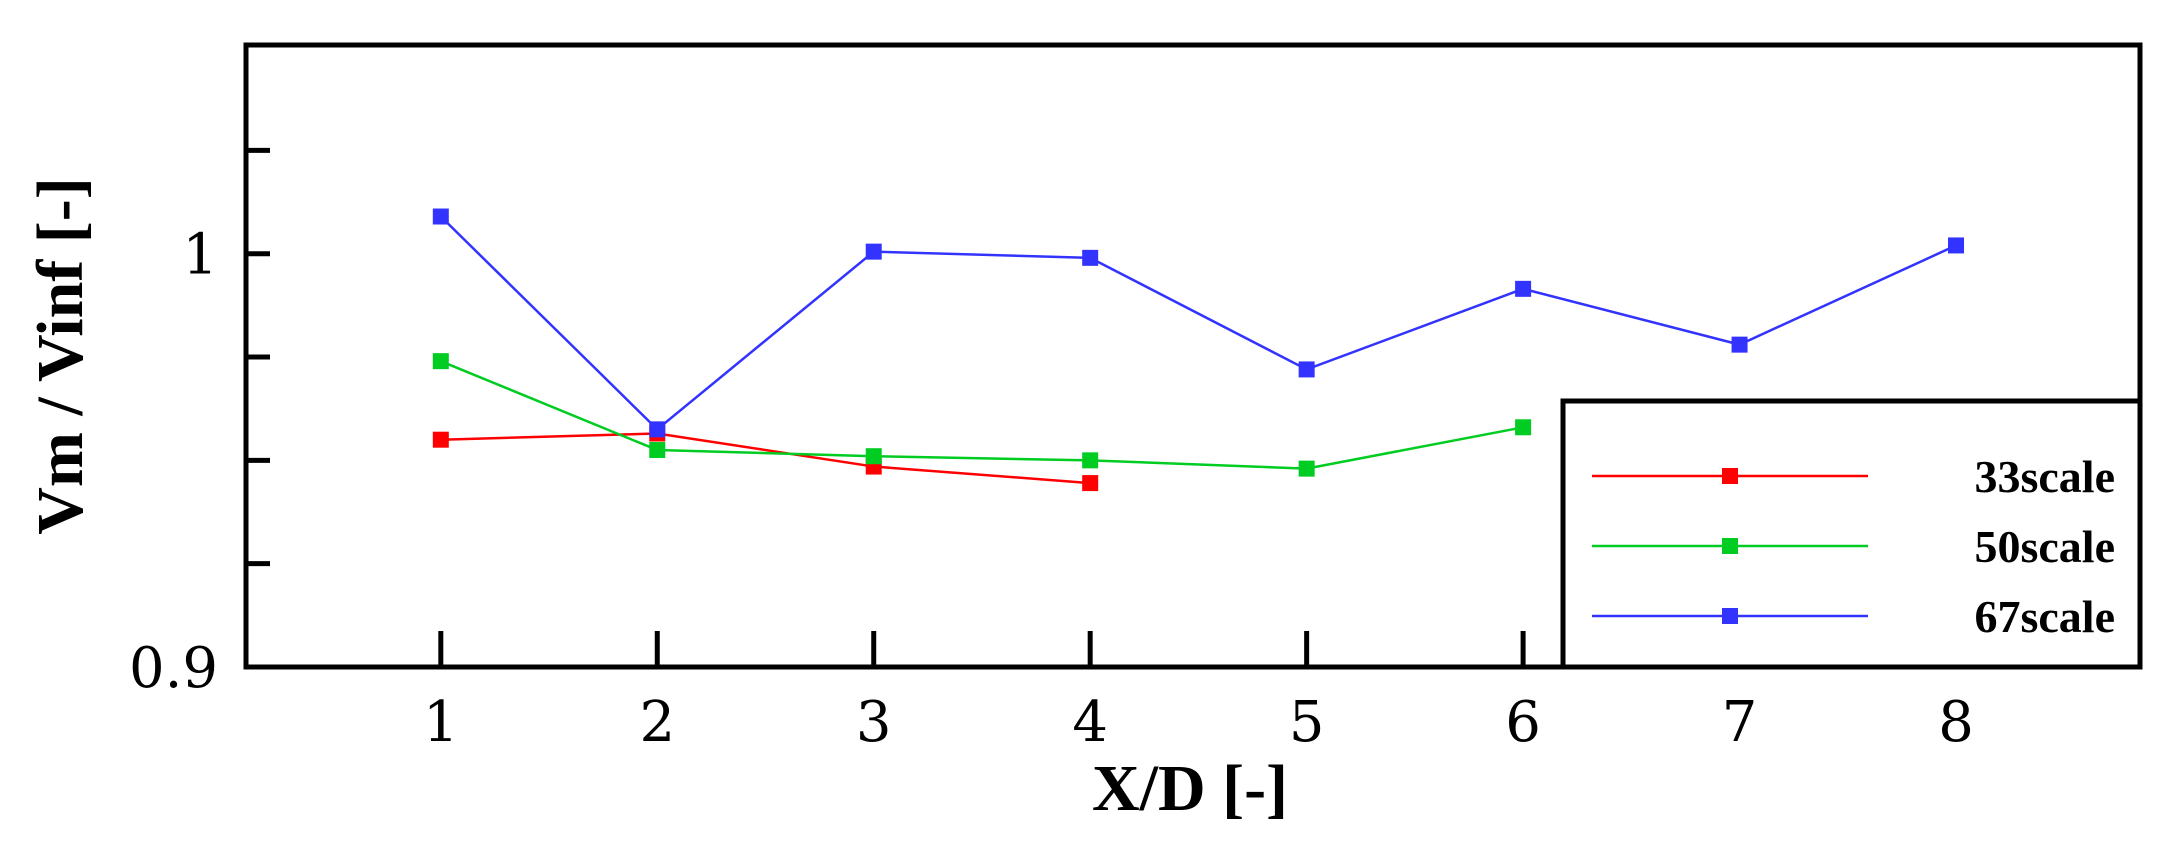  What do you see at coordinates (2044, 616) in the screenshot?
I see `legend-label: 67scale` at bounding box center [2044, 616].